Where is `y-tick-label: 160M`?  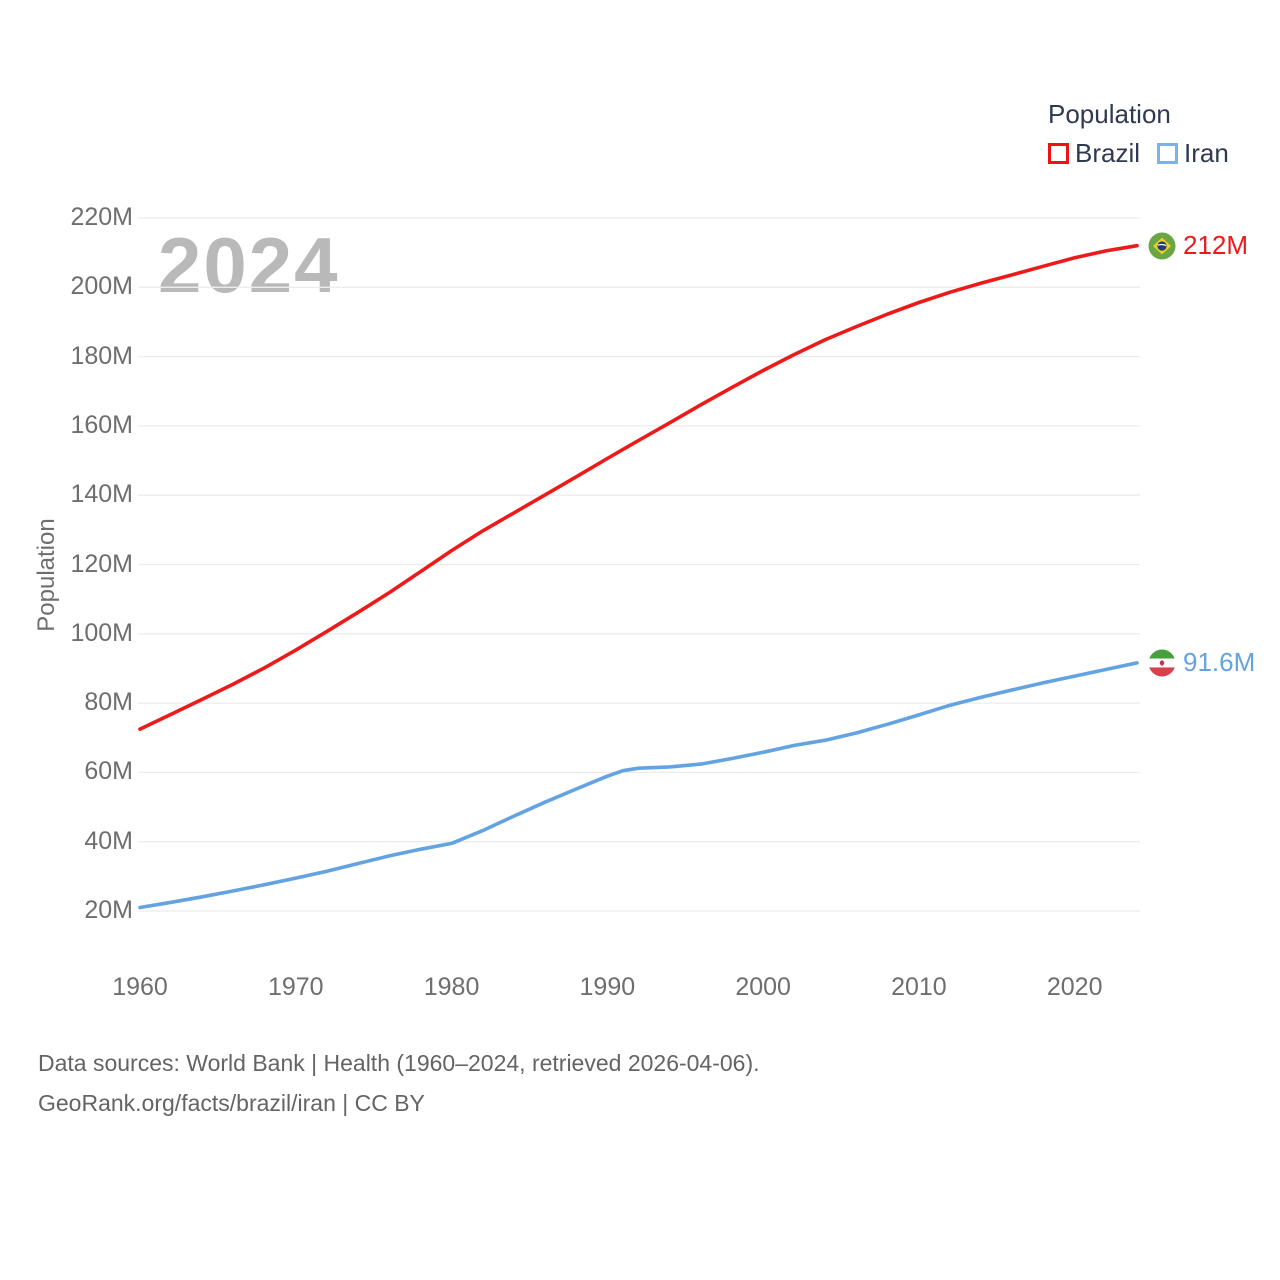 y-tick-label: 160M is located at coordinates (101, 424).